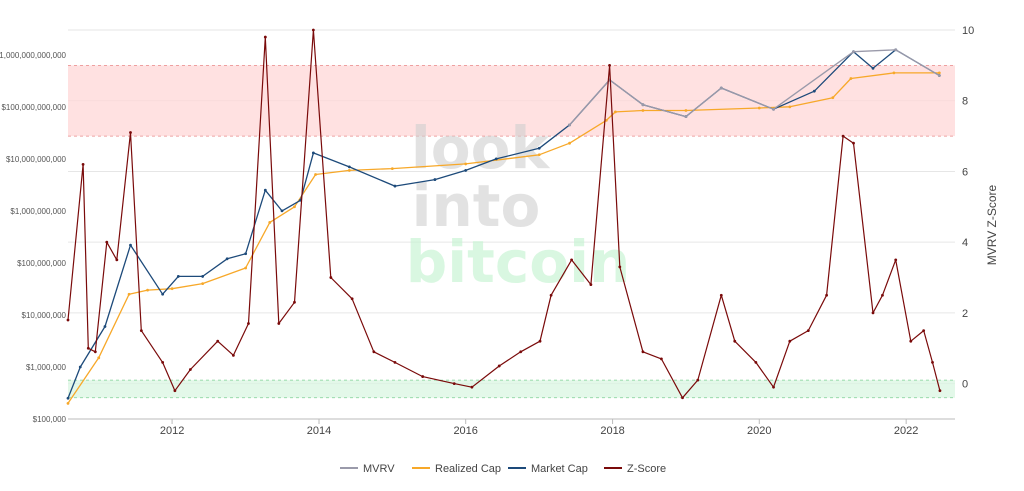 The width and height of the screenshot is (1024, 491). Describe the element at coordinates (965, 172) in the screenshot. I see `right-tick-label: 6` at that location.